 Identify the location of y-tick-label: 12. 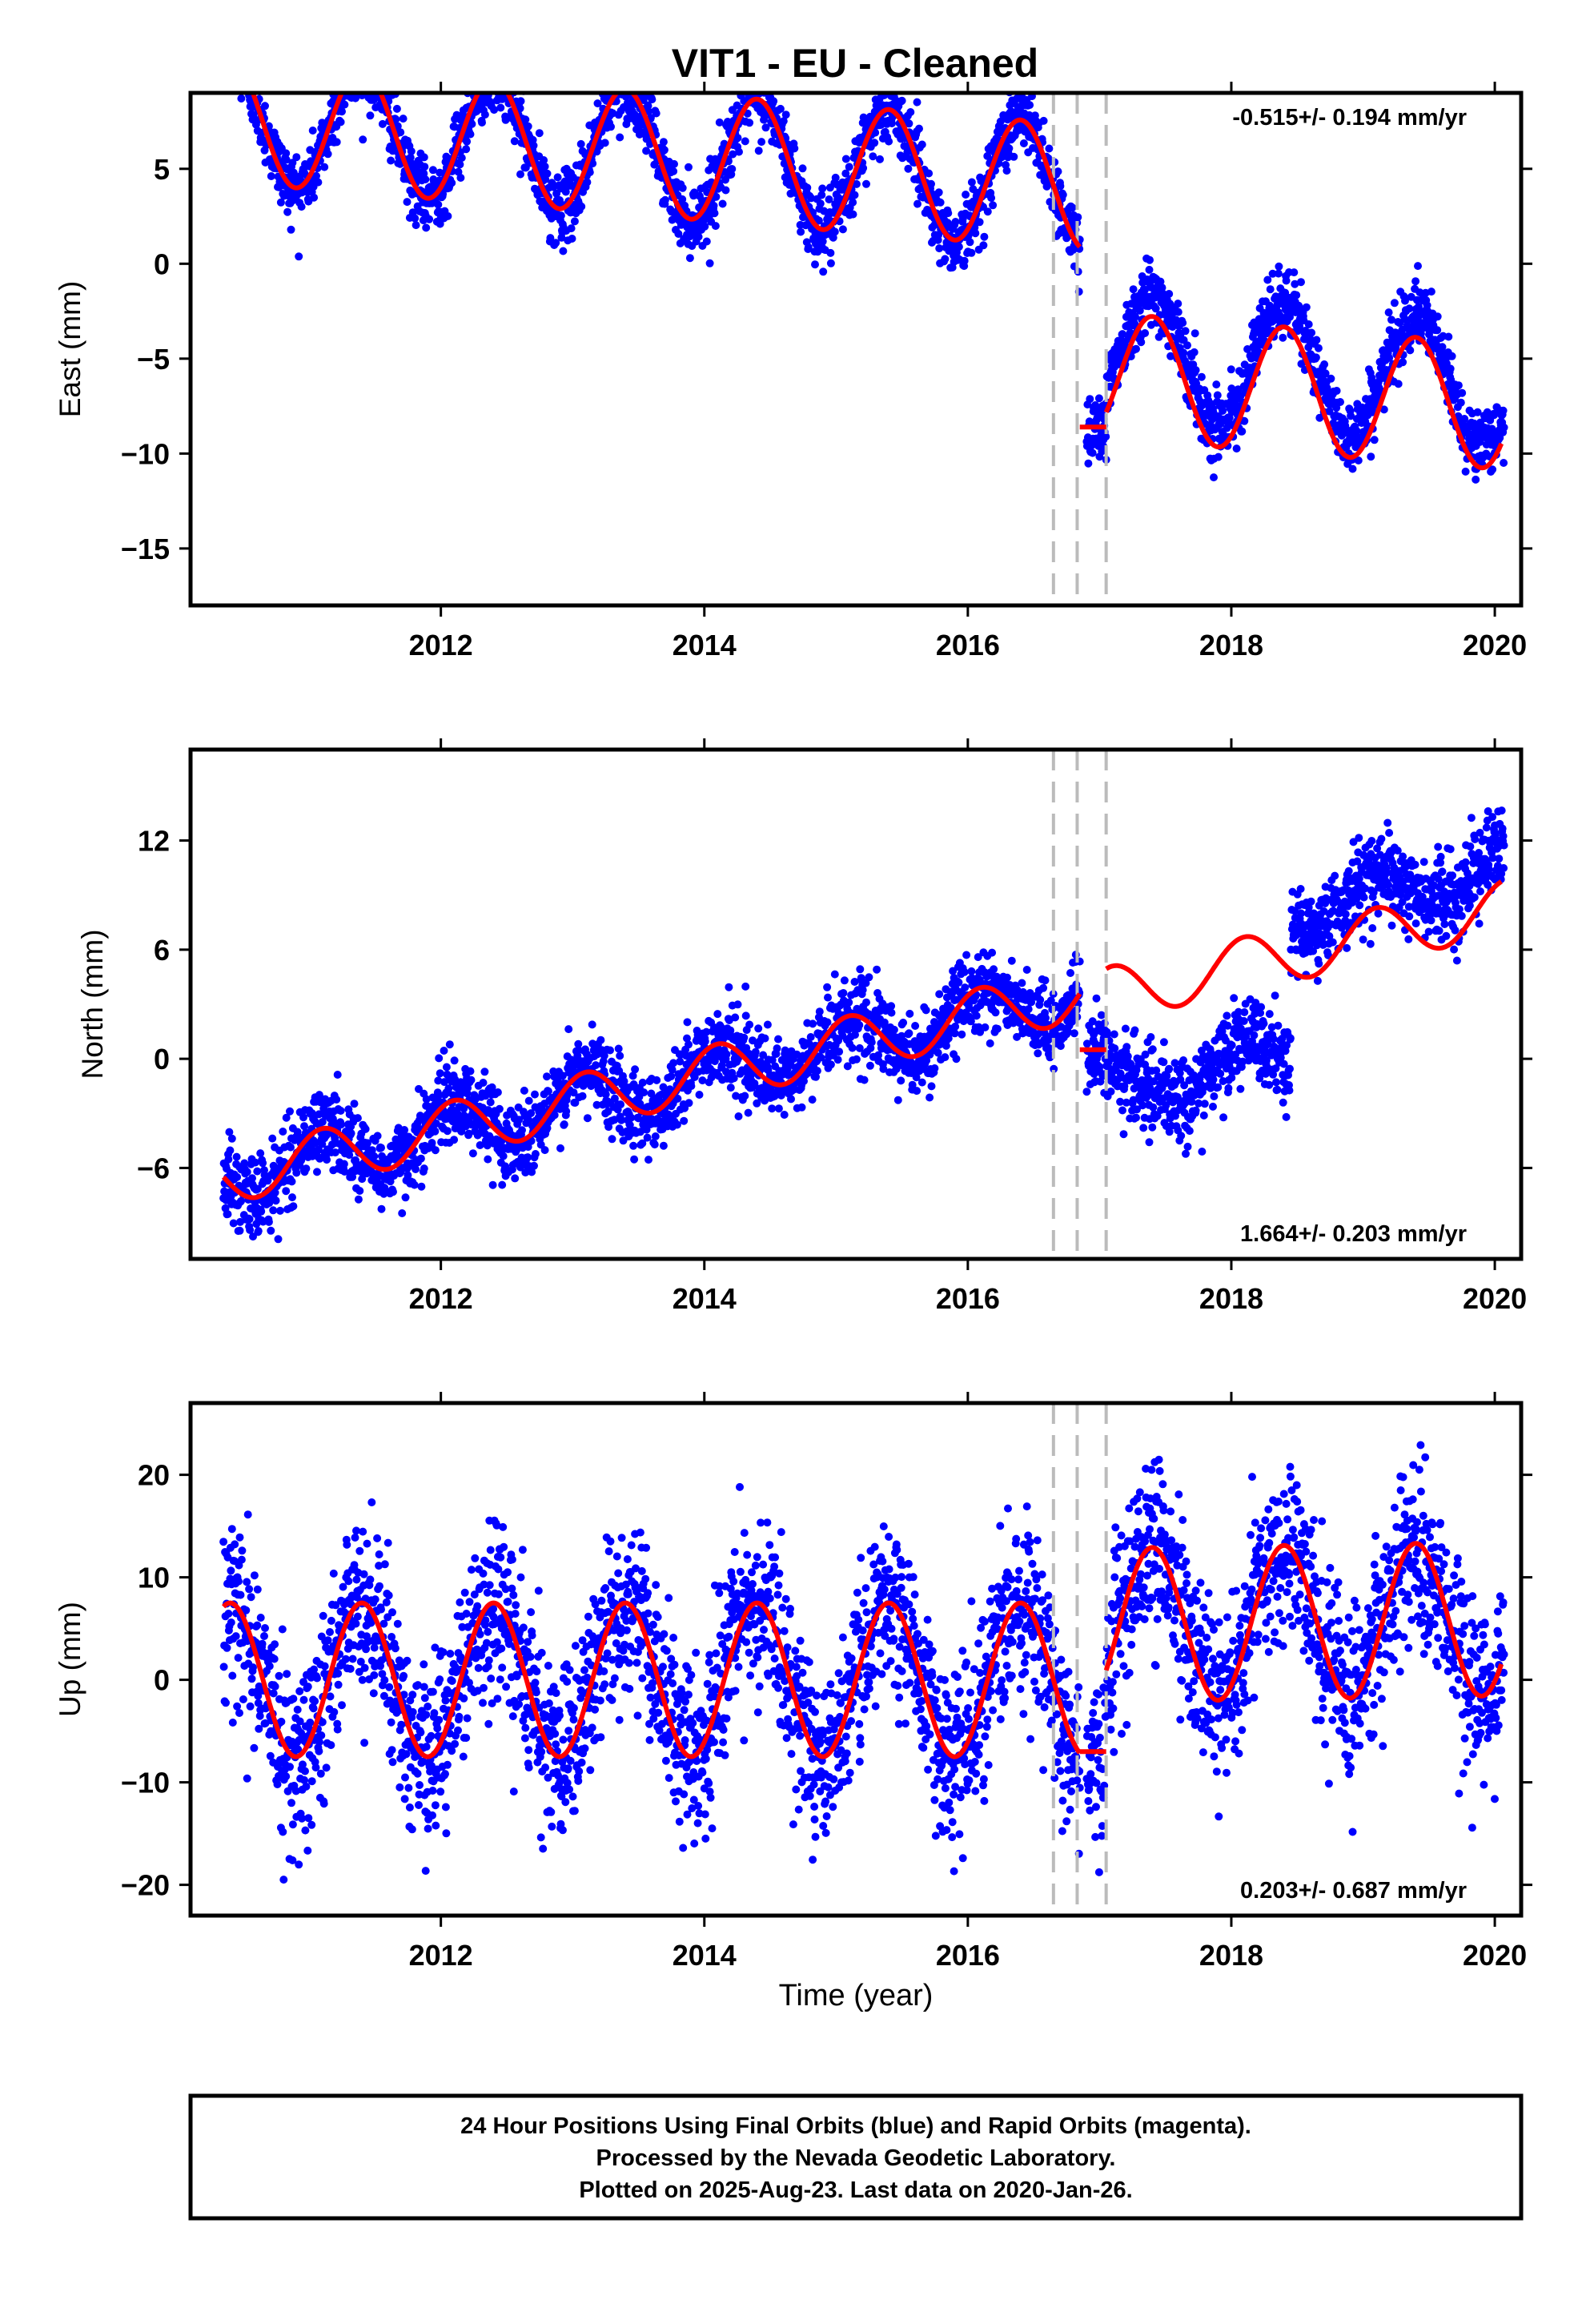
(154, 841).